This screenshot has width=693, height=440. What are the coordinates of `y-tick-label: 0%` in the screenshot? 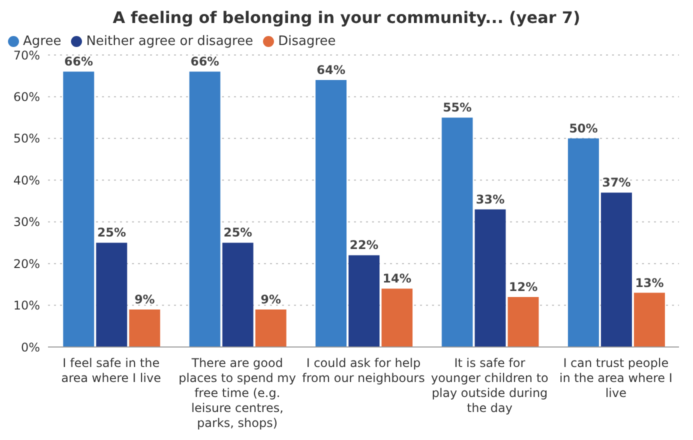 It's located at (30, 347).